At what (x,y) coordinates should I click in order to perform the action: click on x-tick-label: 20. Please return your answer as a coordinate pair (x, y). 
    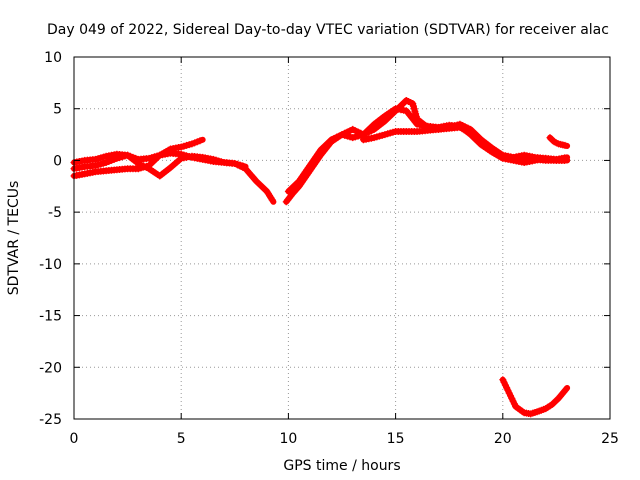
    Looking at the image, I should click on (503, 439).